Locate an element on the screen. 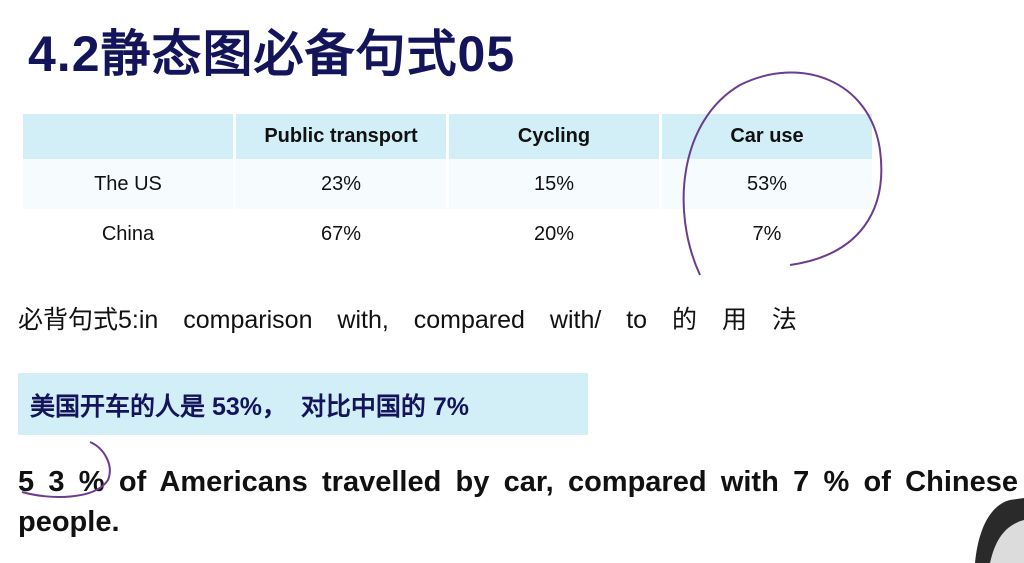  cell: 23% is located at coordinates (341, 184).